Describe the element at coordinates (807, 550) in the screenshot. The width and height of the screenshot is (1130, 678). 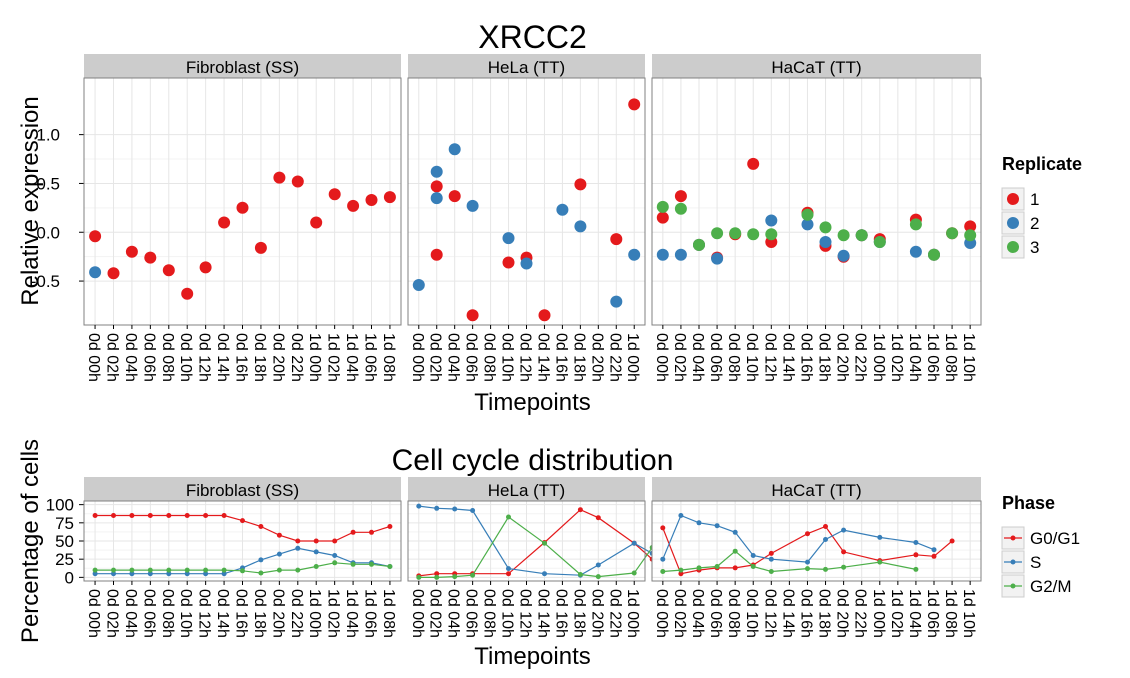
I see `series-line-G0-G1` at that location.